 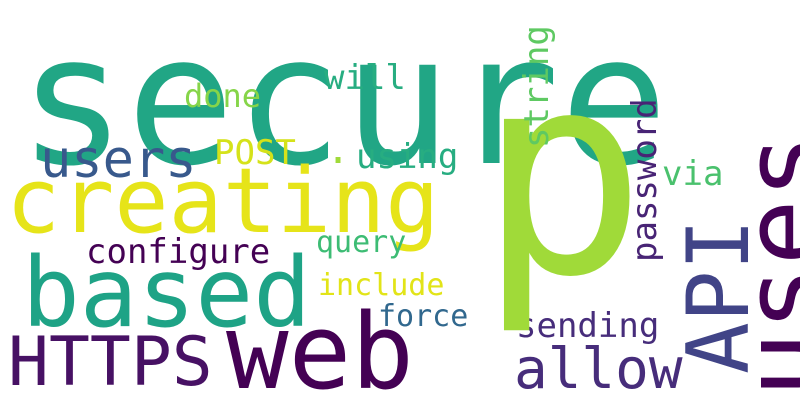 I want to click on word-https: HTTPS, so click(x=110, y=361).